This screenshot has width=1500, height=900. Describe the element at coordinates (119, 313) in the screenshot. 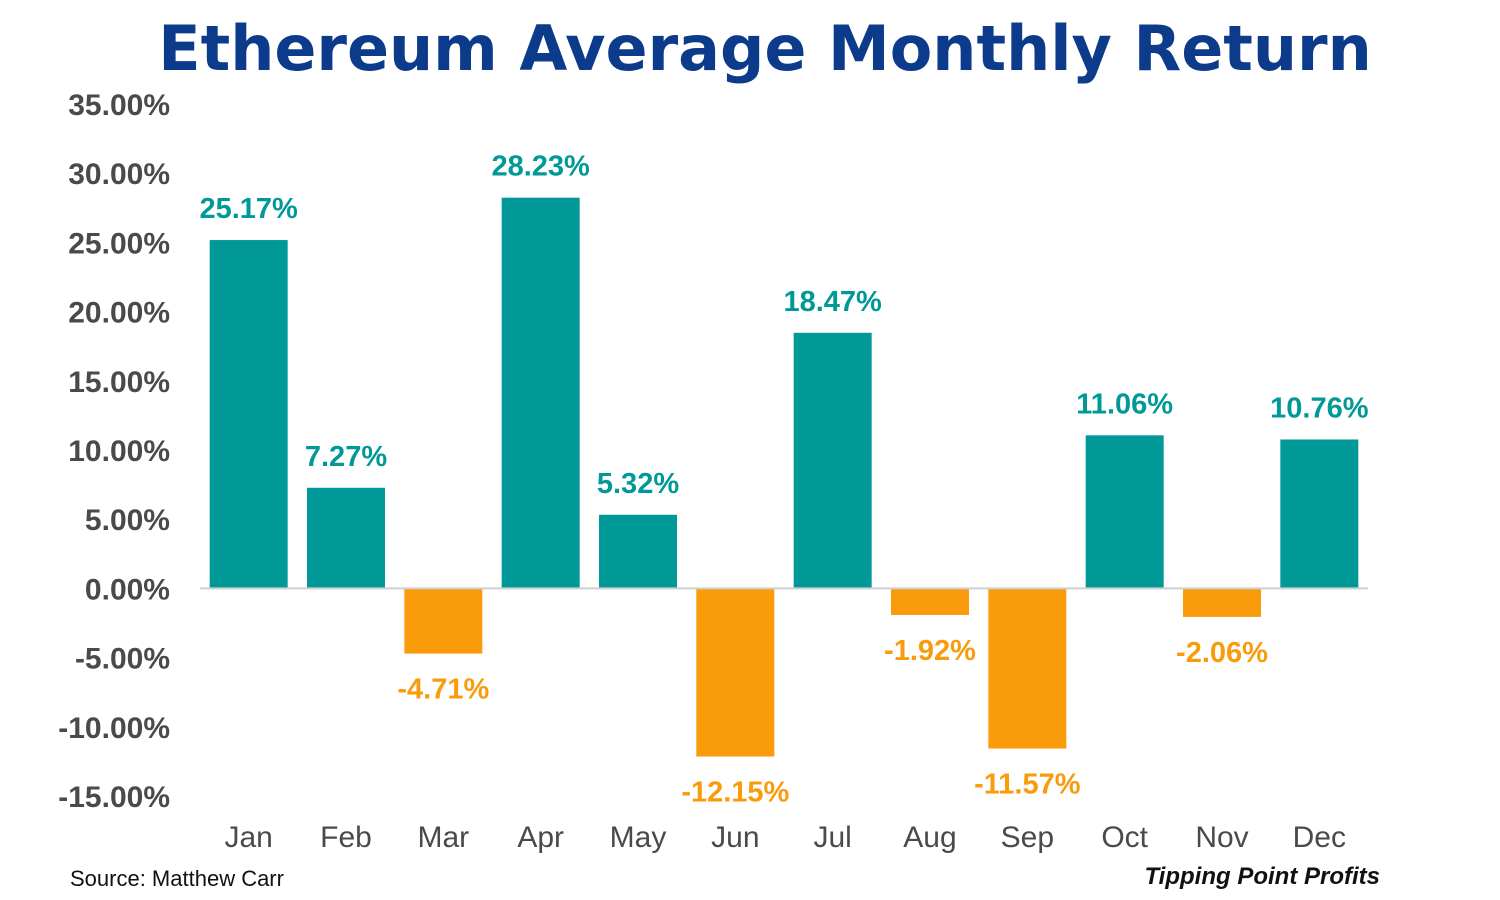

I see `y-tick-label: 20.00%` at that location.